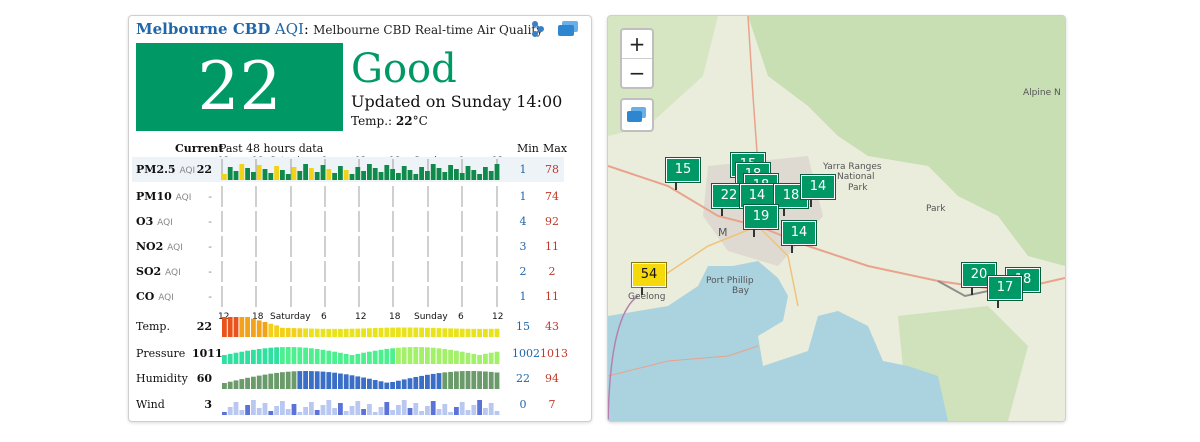  Describe the element at coordinates (523, 271) in the screenshot. I see `row-min-value: 2` at that location.